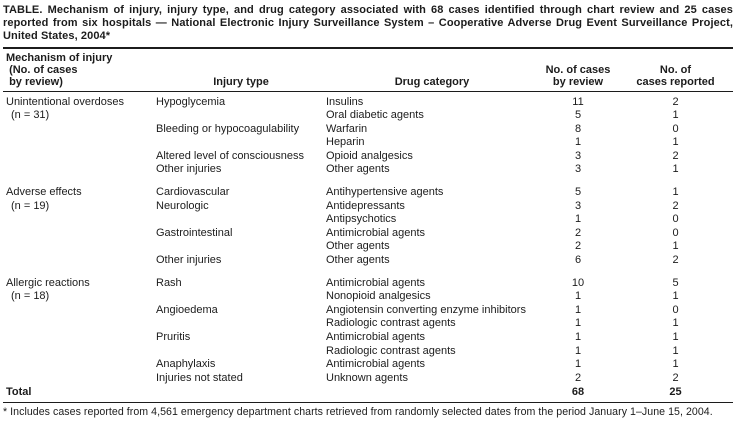 This screenshot has height=432, width=736. What do you see at coordinates (19, 392) in the screenshot?
I see `total-label: Total` at bounding box center [19, 392].